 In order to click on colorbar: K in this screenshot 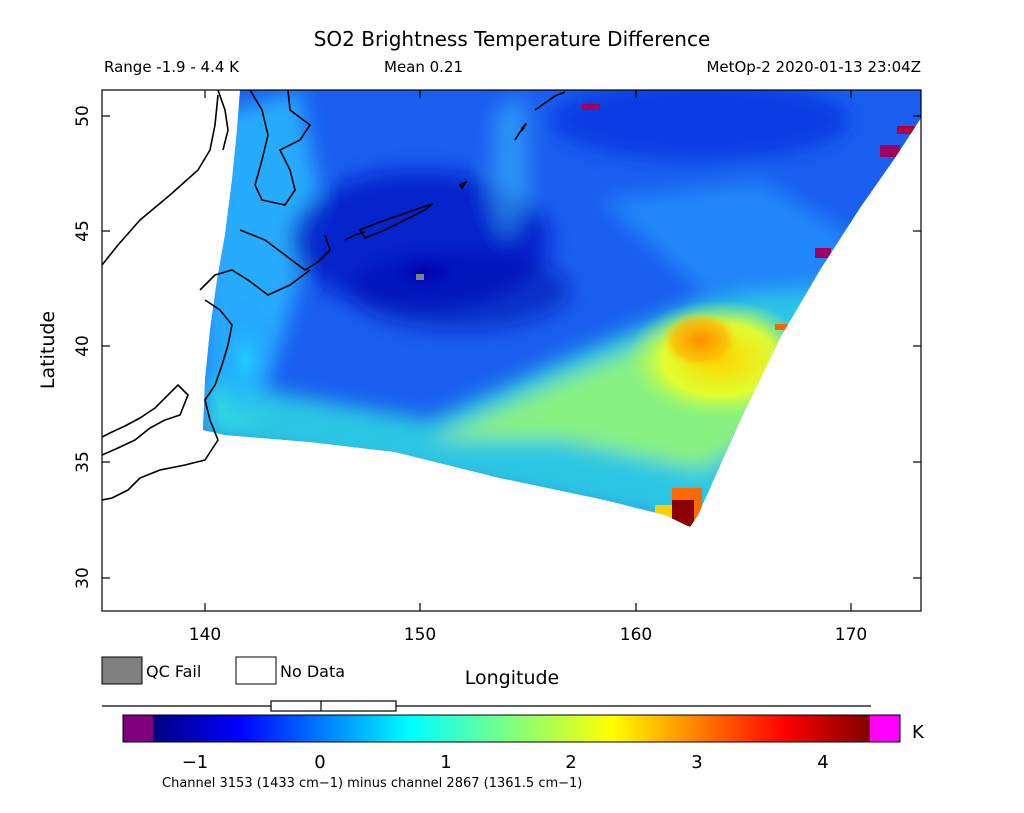, I will do `click(523, 728)`.